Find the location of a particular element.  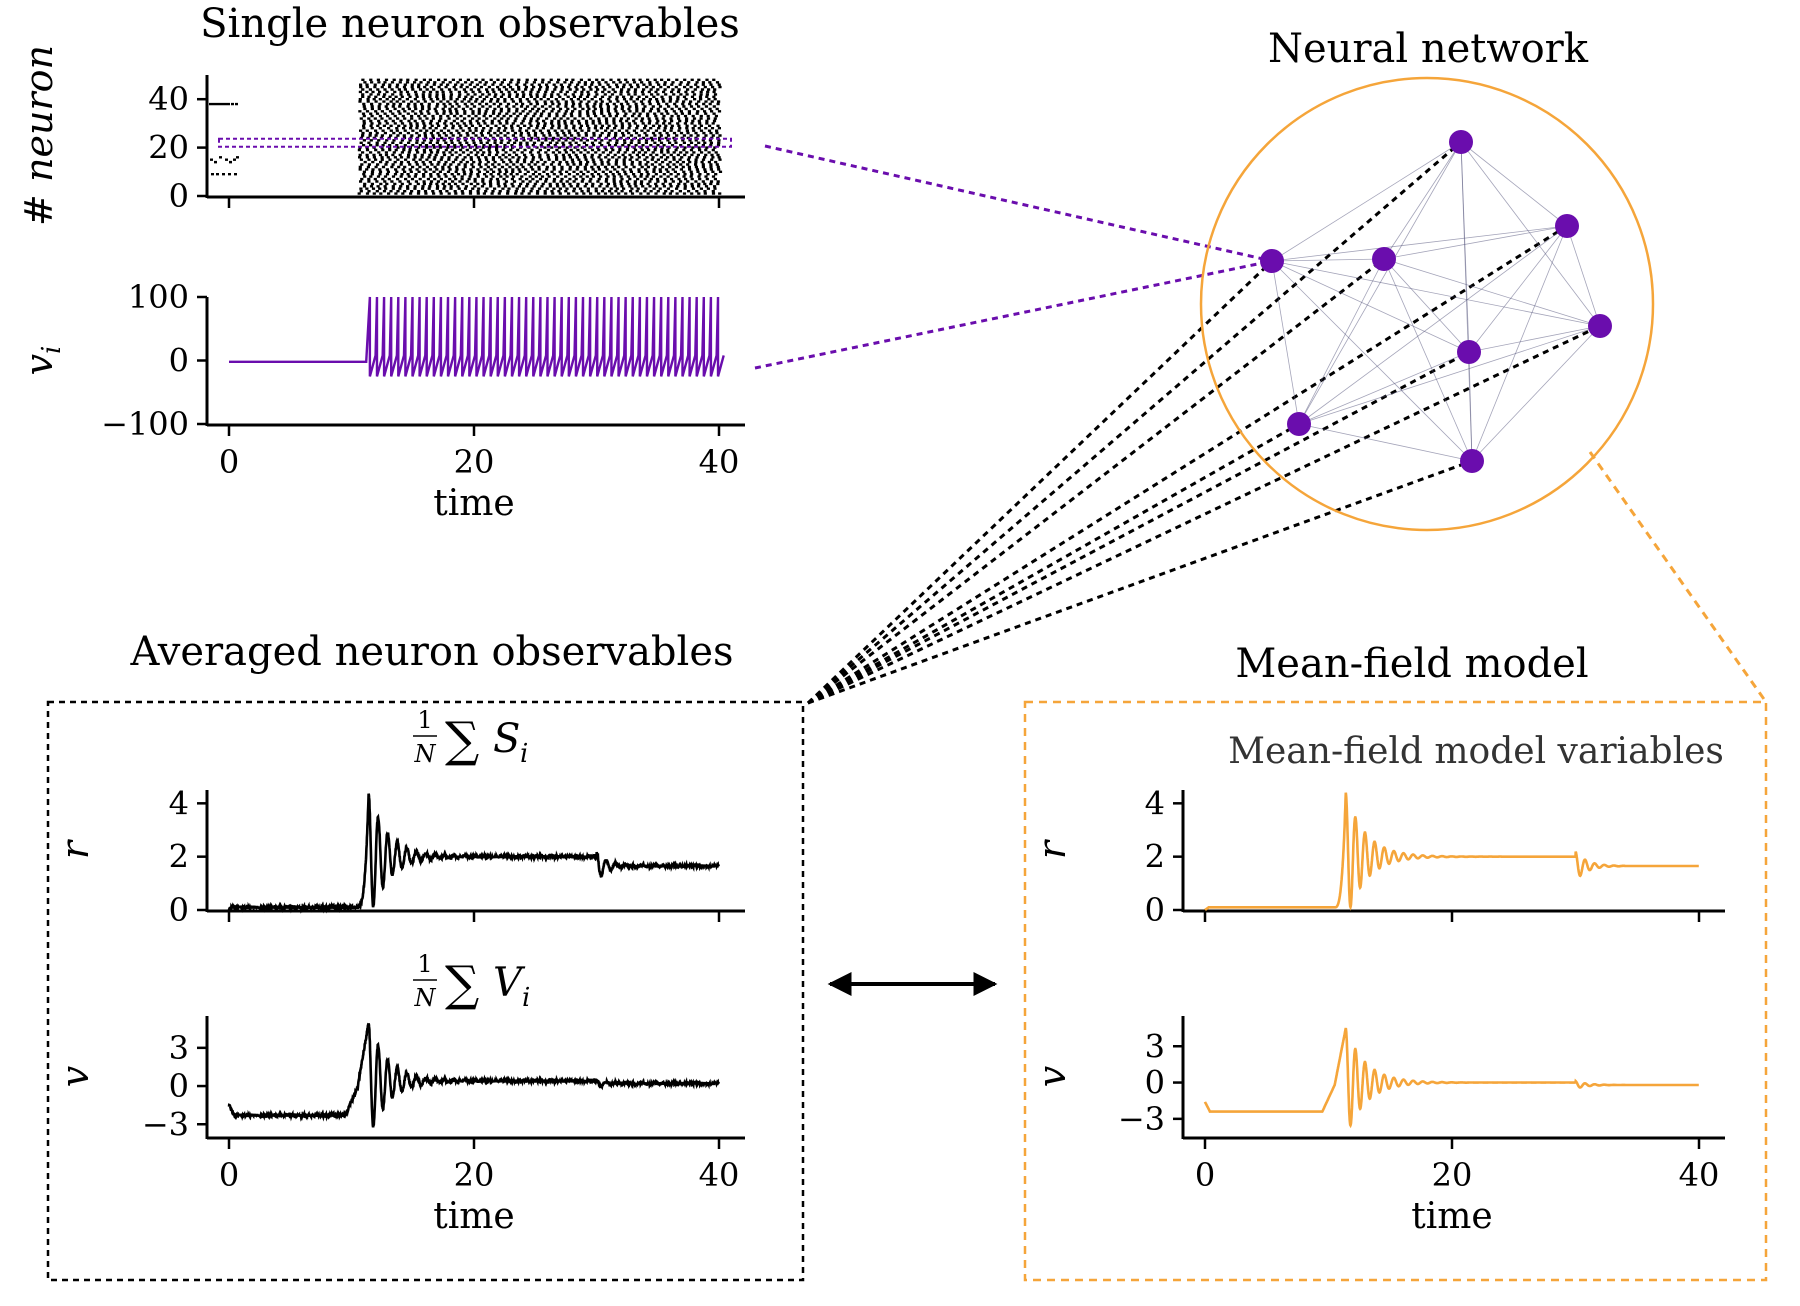

avg-voltage-ytick-label-2: 3 is located at coordinates (179, 1048).